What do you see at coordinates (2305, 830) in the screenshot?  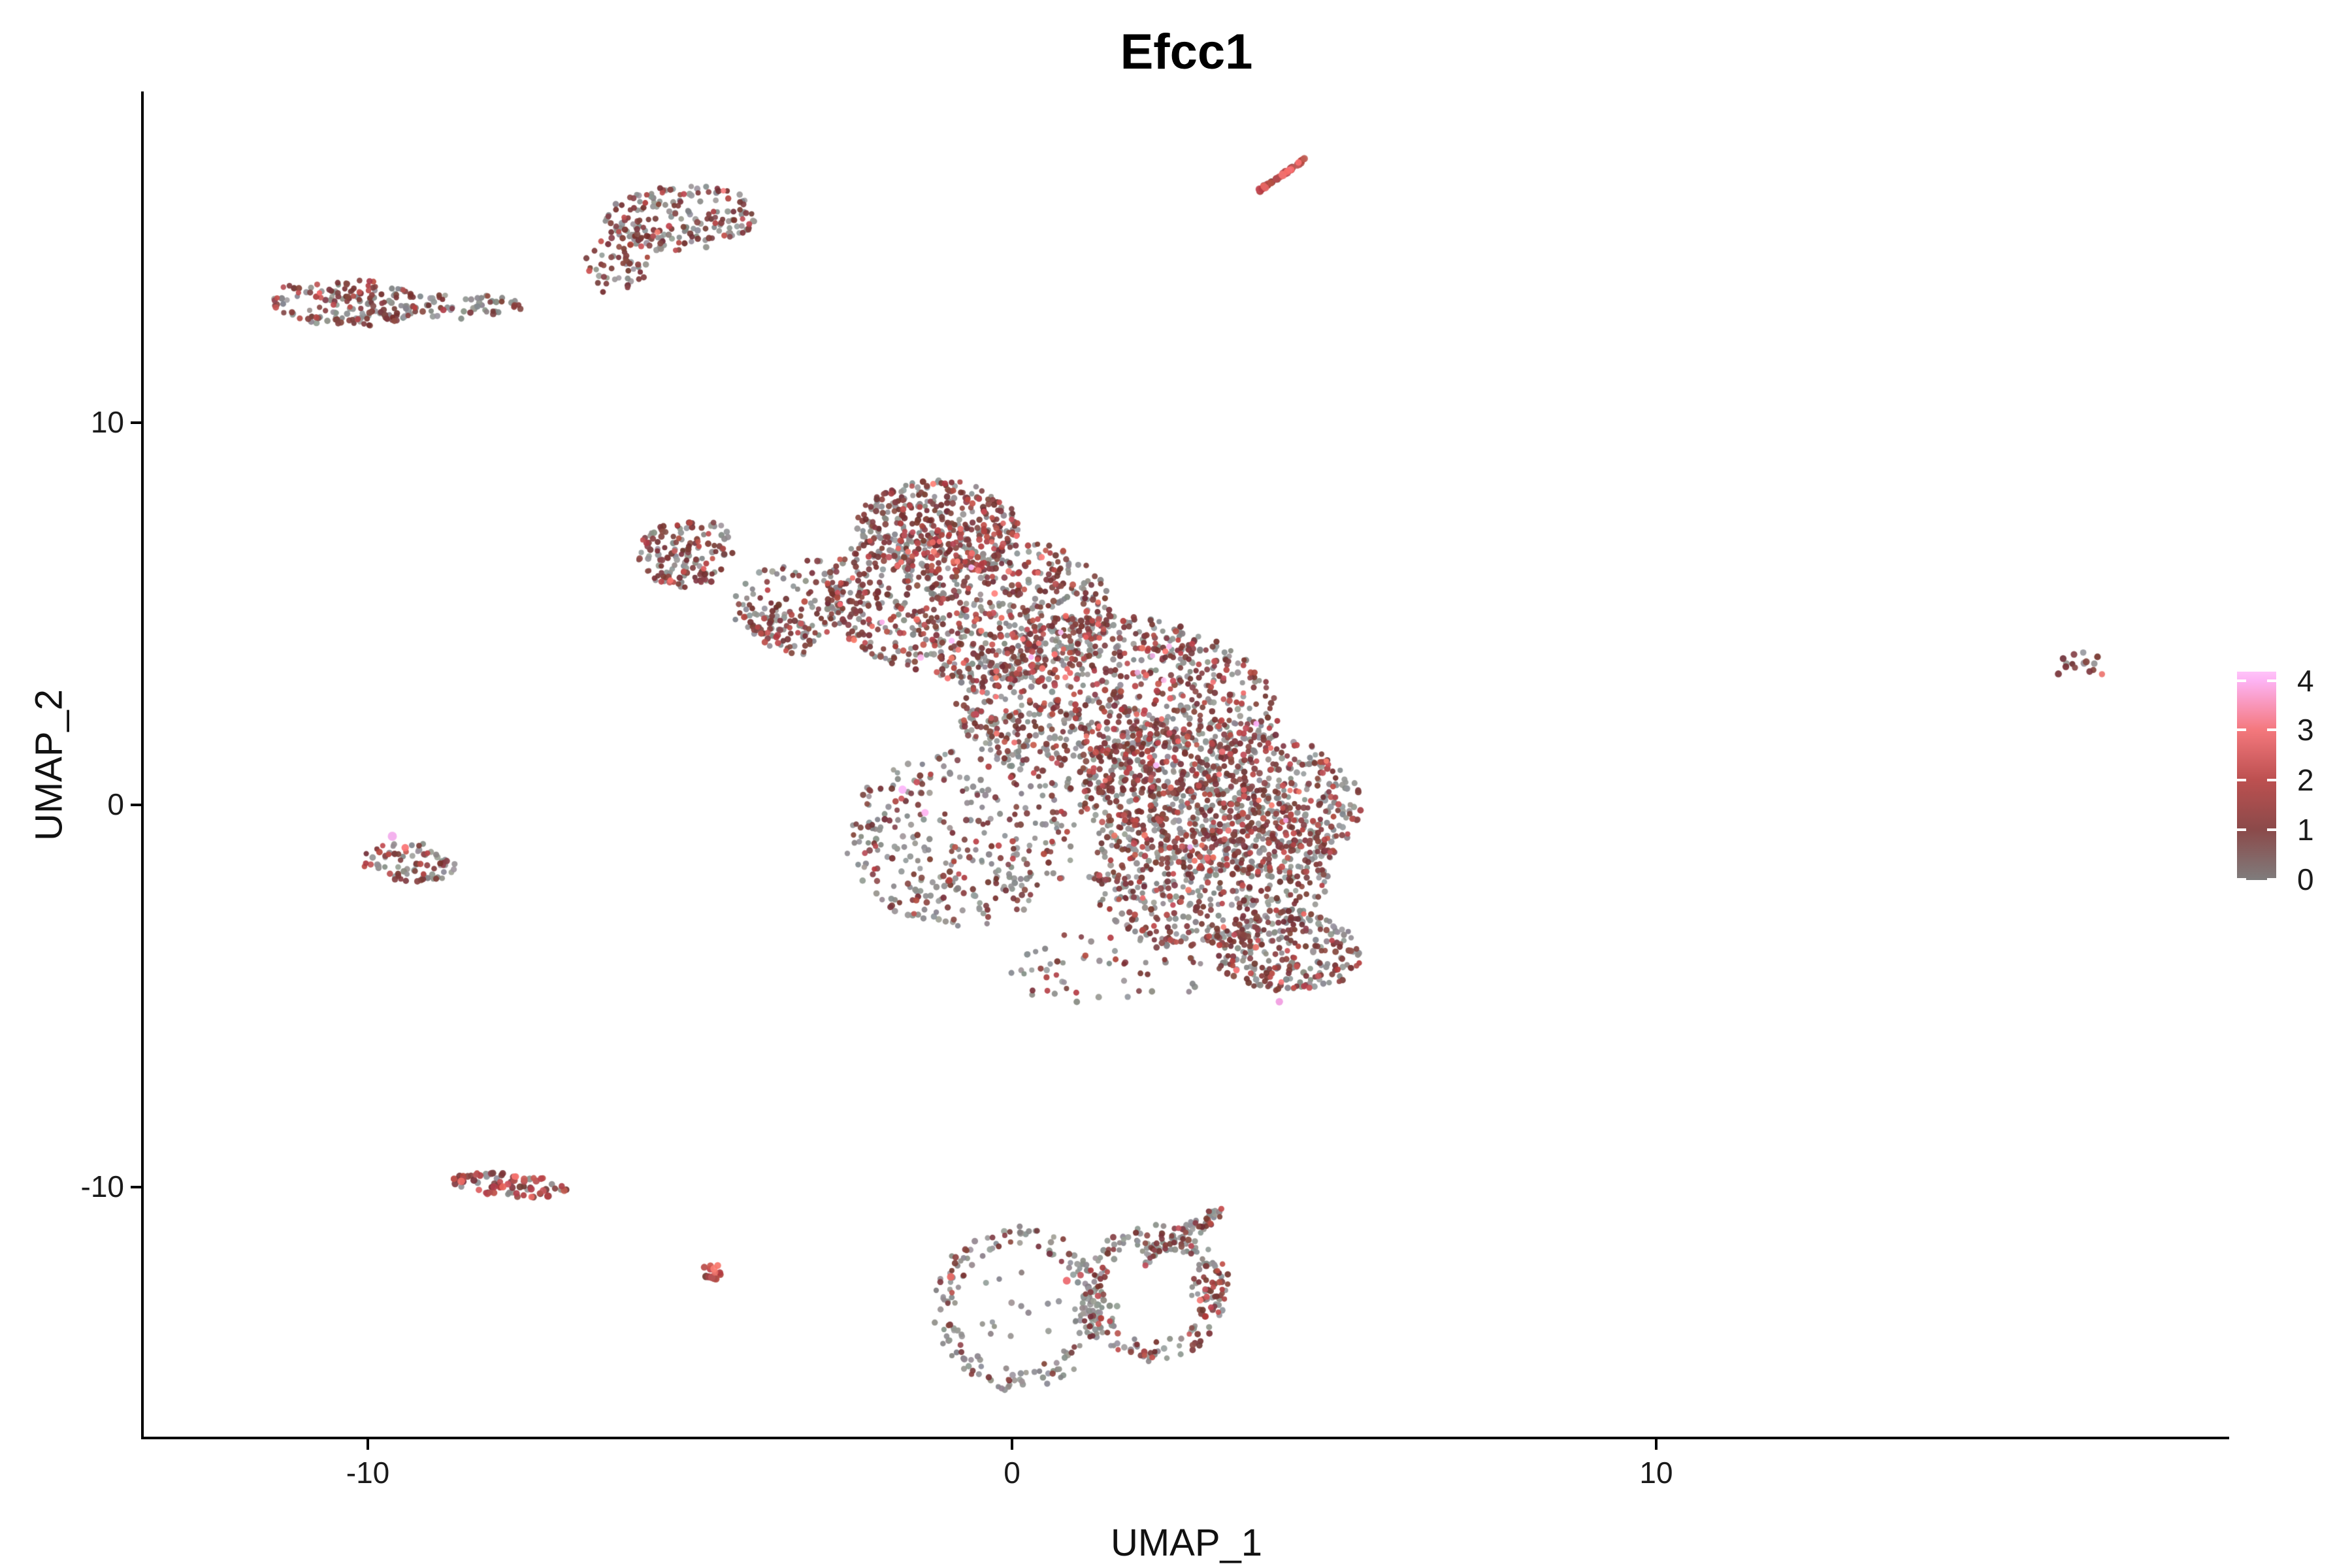 I see `legend-tick-label: 1` at bounding box center [2305, 830].